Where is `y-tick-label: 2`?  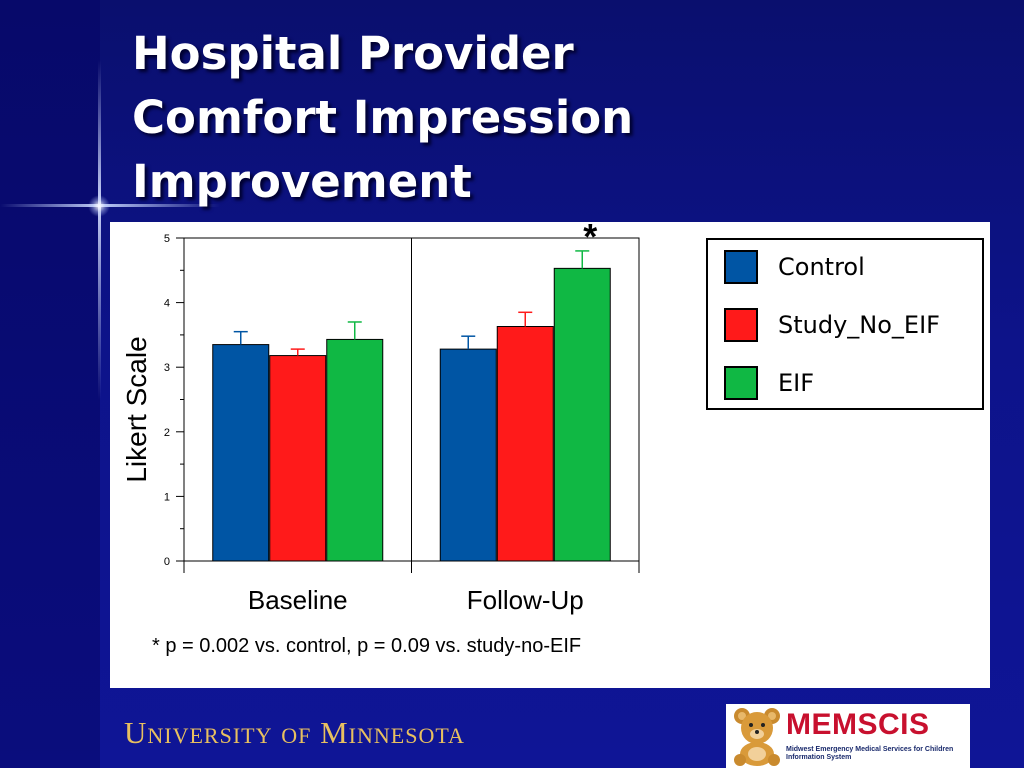 y-tick-label: 2 is located at coordinates (167, 433).